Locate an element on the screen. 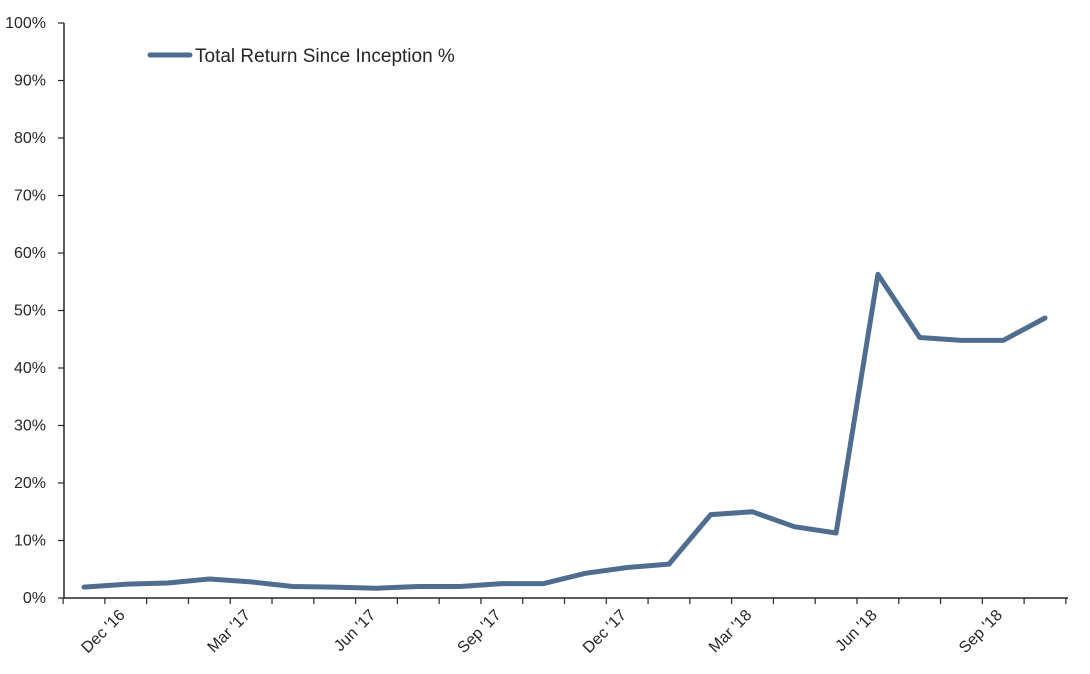 Image resolution: width=1090 pixels, height=674 pixels. y-tick-label: 80% is located at coordinates (30, 138).